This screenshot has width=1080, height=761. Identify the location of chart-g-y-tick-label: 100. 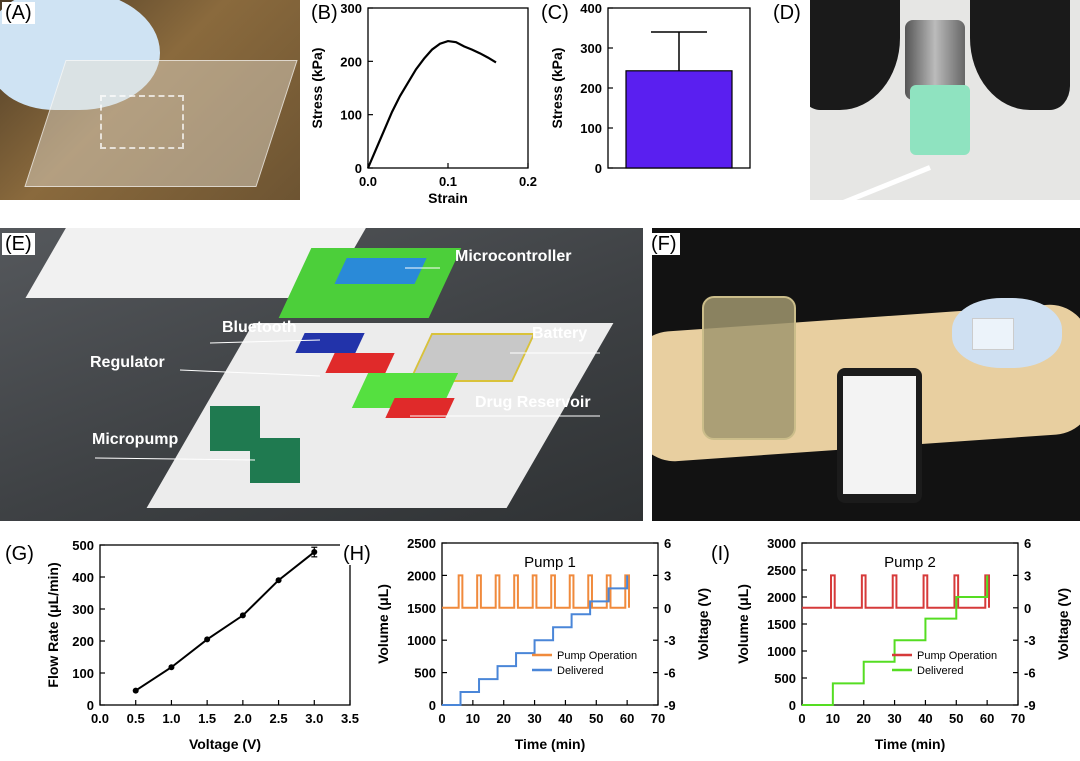
(83, 673).